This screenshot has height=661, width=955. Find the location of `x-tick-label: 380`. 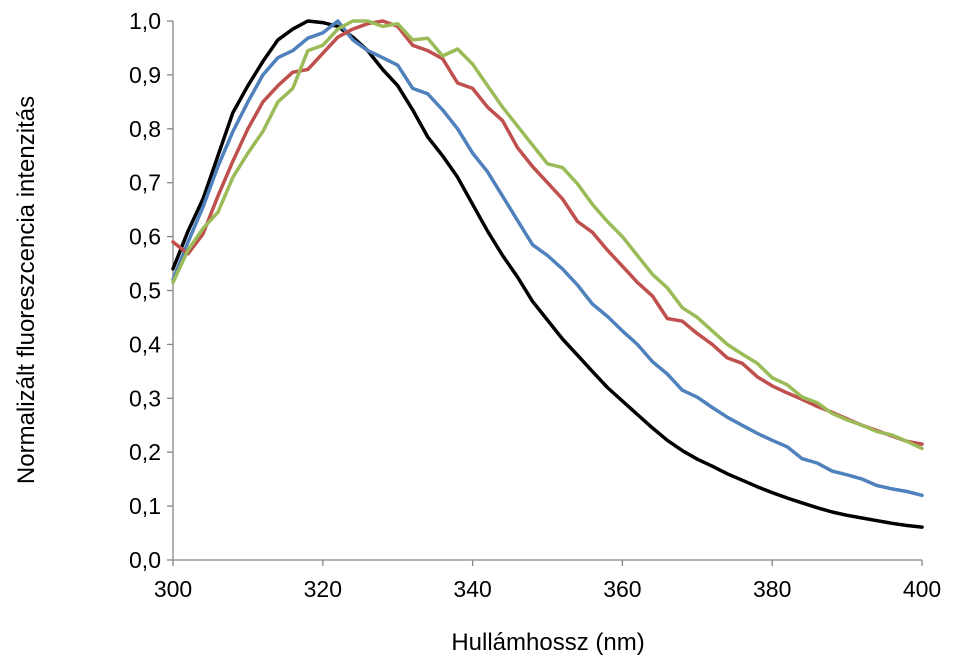

x-tick-label: 380 is located at coordinates (772, 589).